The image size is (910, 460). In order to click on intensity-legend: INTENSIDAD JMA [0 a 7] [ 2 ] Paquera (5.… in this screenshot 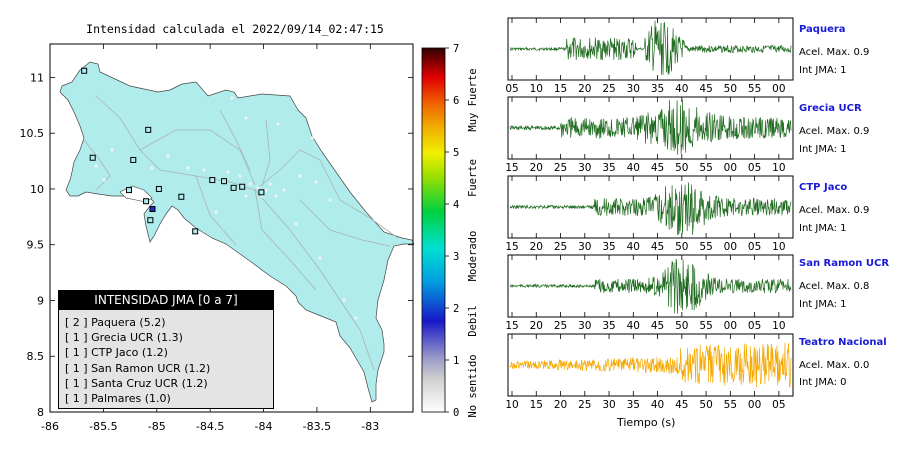, I will do `click(166, 349)`.